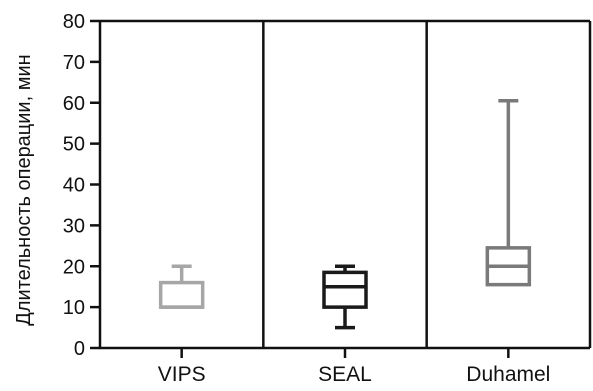 Image resolution: width=593 pixels, height=391 pixels. Describe the element at coordinates (74, 63) in the screenshot. I see `y-tick-label: 70` at that location.